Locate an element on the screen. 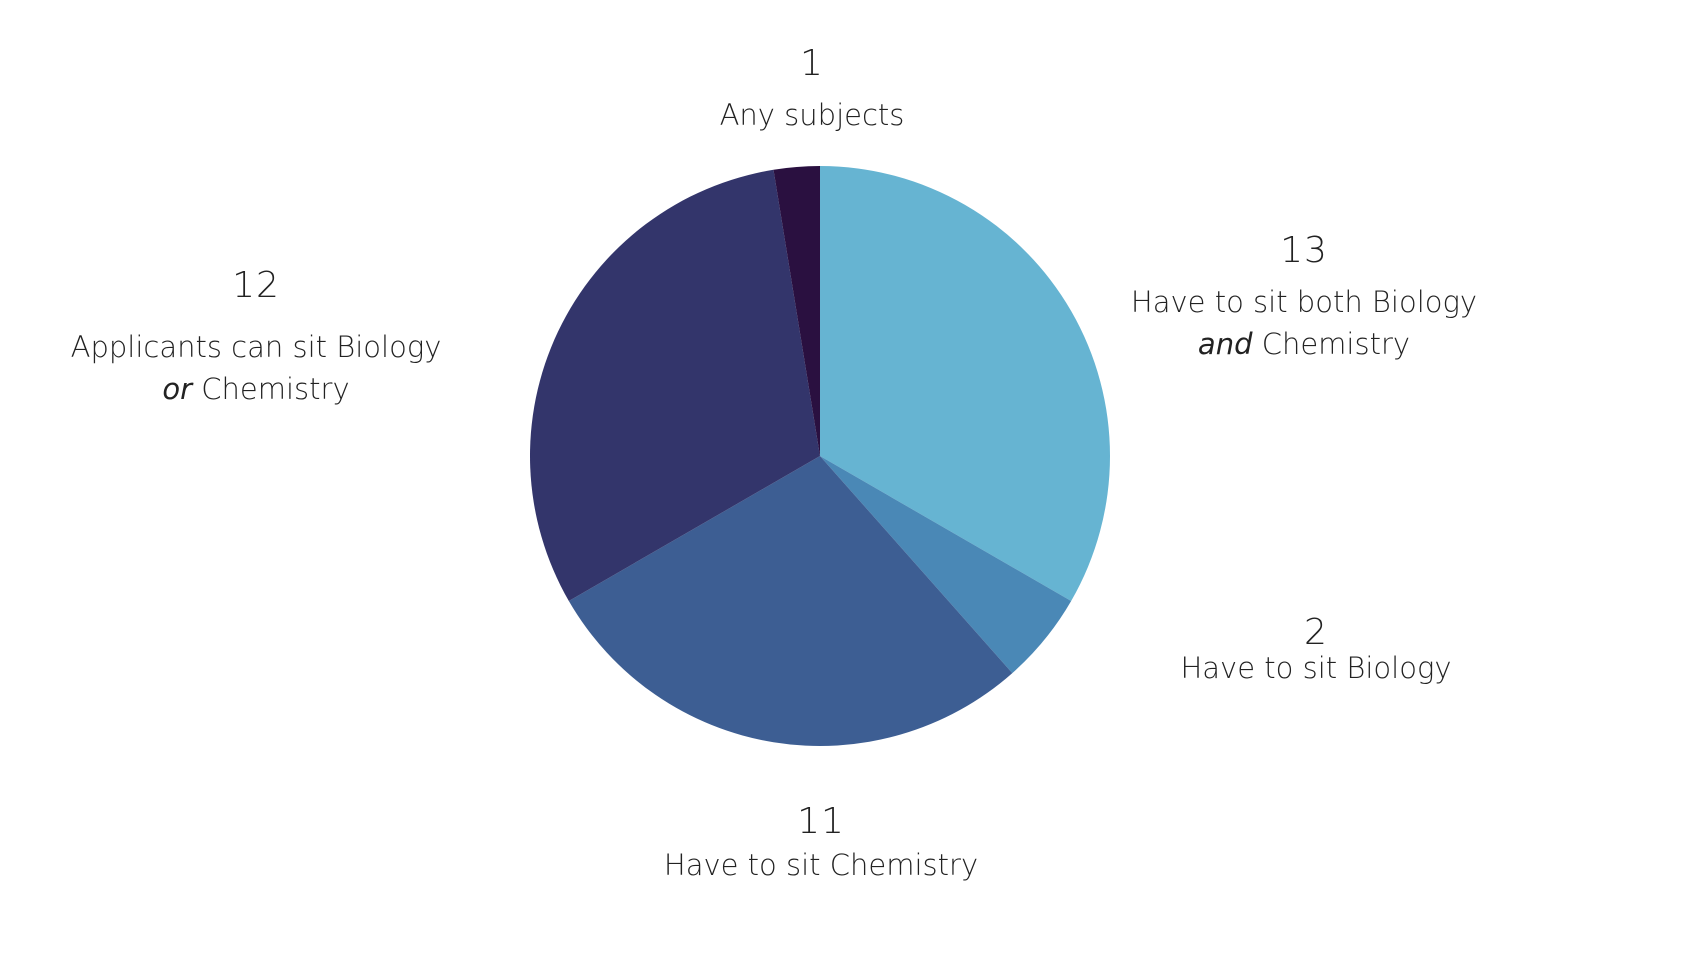 Image resolution: width=1708 pixels, height=972 pixels. slice-label-both-line2: and Chemistry is located at coordinates (1304, 344).